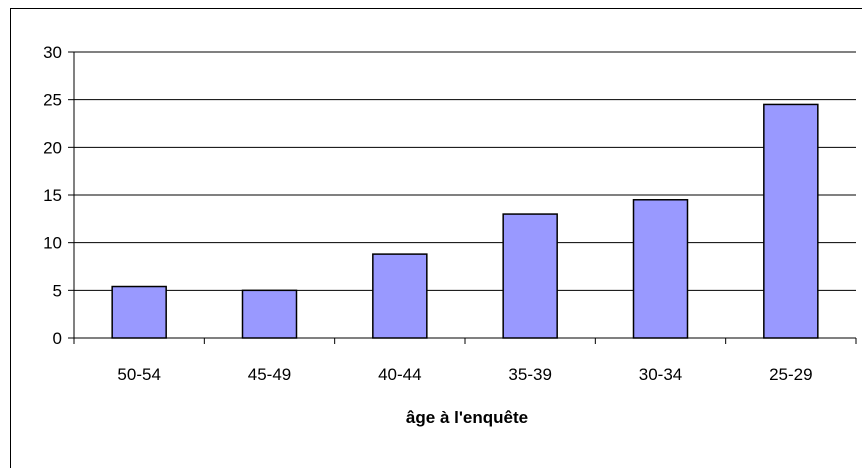 This screenshot has width=862, height=468. Describe the element at coordinates (52, 243) in the screenshot. I see `y-tick-label: 10` at that location.